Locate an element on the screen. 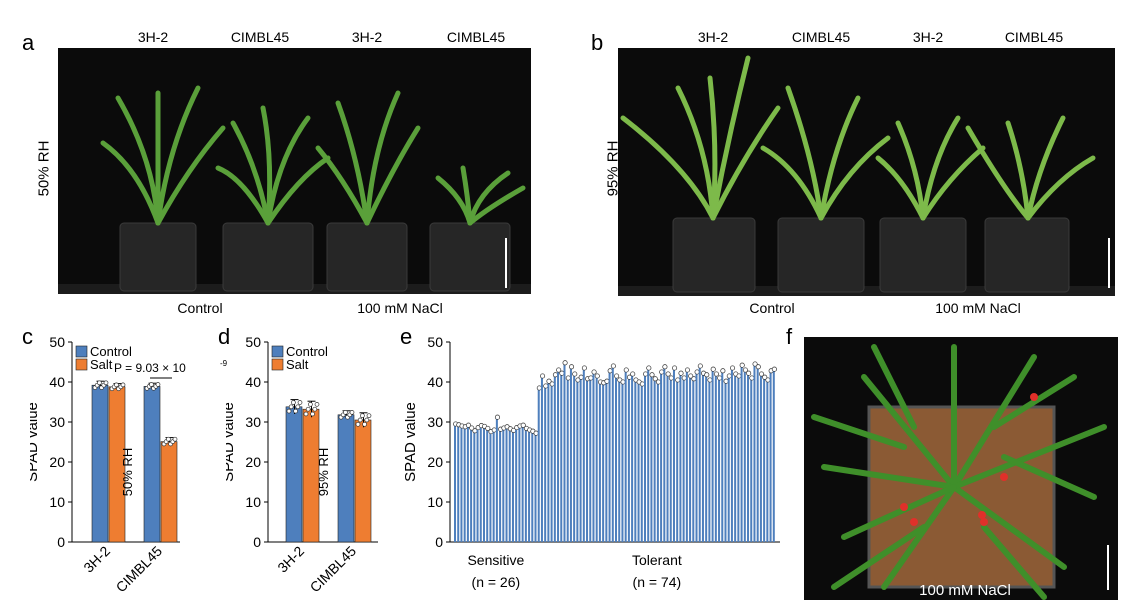  bar-salt is located at coordinates (169, 492).